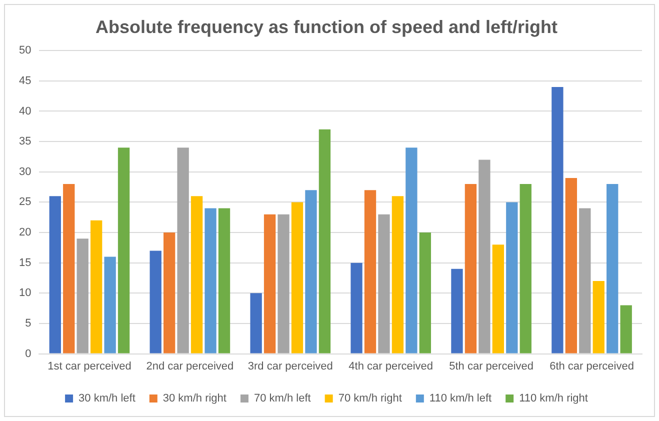  I want to click on legend-label: 110 km/h left, so click(460, 398).